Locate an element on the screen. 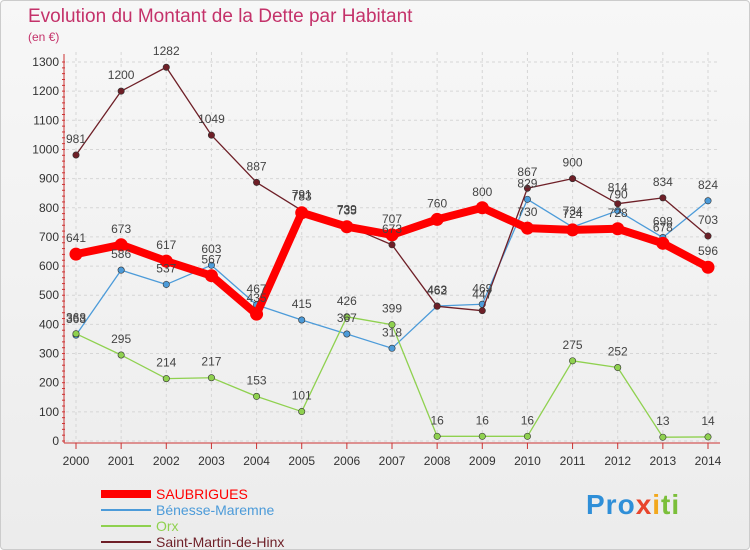  x-tick-label: 2002 is located at coordinates (166, 461).